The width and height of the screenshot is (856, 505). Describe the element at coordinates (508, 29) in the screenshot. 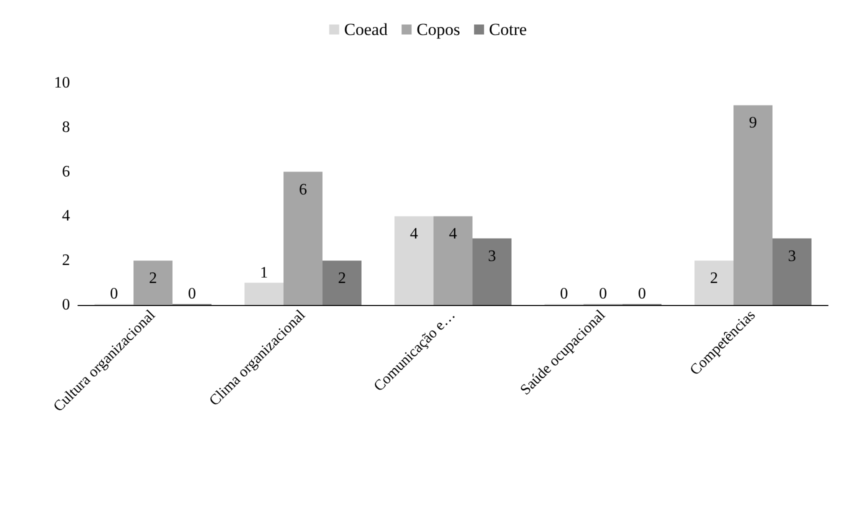

I see `legend-label: Cotre` at that location.